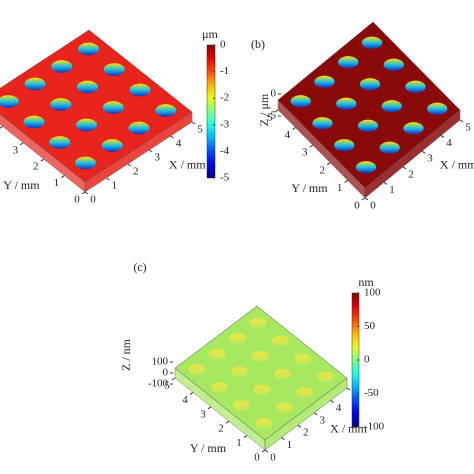 Image resolution: width=474 pixels, height=474 pixels. Describe the element at coordinates (126, 354) in the screenshot. I see `z-axis-label: Z / nm` at that location.